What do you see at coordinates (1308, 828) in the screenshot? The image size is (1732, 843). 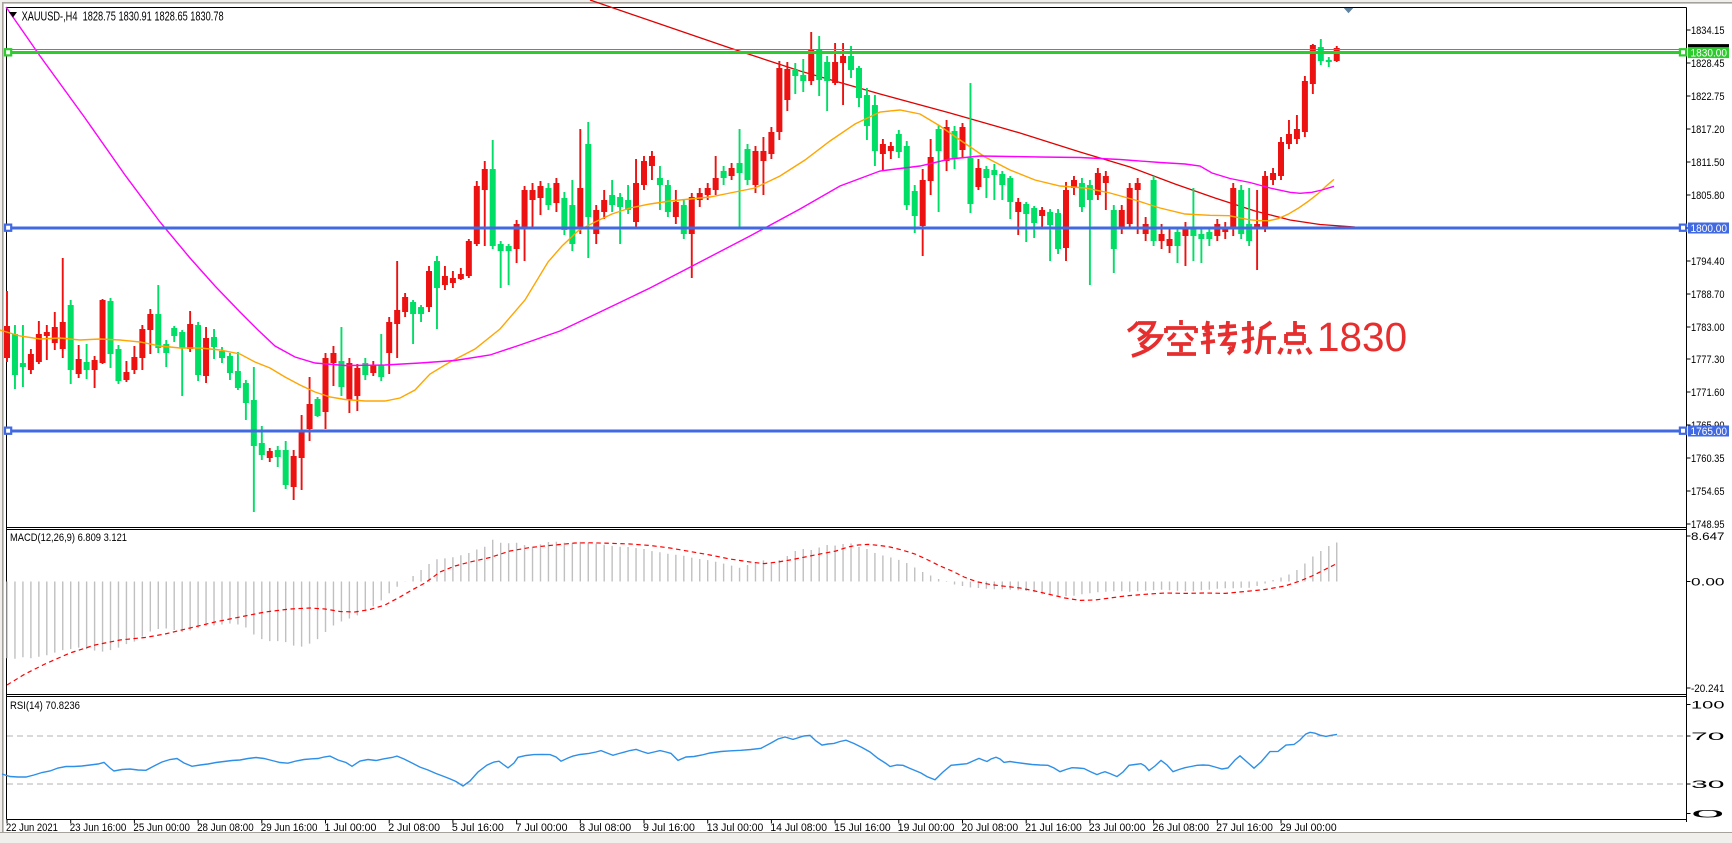 I see `svg-text: 29 Jul 00:00` at bounding box center [1308, 828].